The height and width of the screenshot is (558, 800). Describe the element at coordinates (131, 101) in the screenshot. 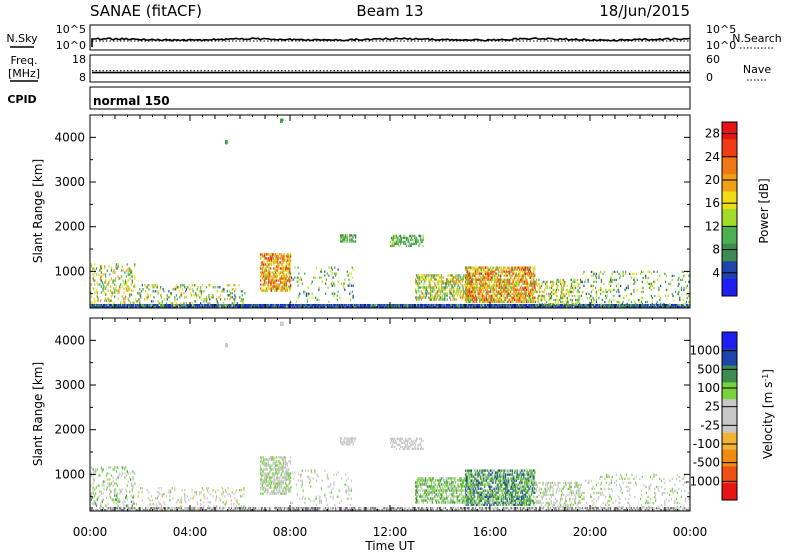

I see `cpid-value: normal 150` at that location.